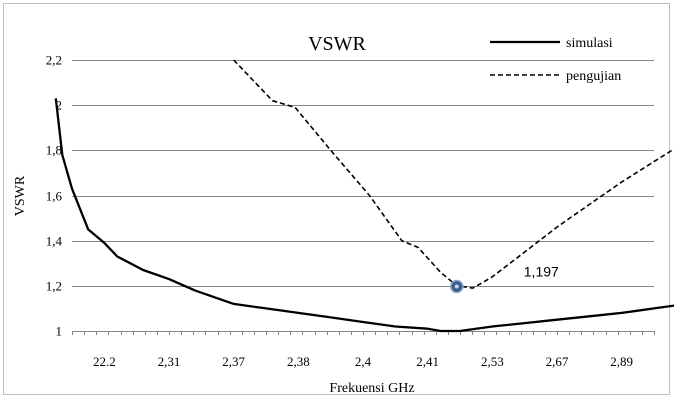 Image resolution: width=674 pixels, height=398 pixels. What do you see at coordinates (104, 361) in the screenshot?
I see `x-tick-label: 22.2` at bounding box center [104, 361].